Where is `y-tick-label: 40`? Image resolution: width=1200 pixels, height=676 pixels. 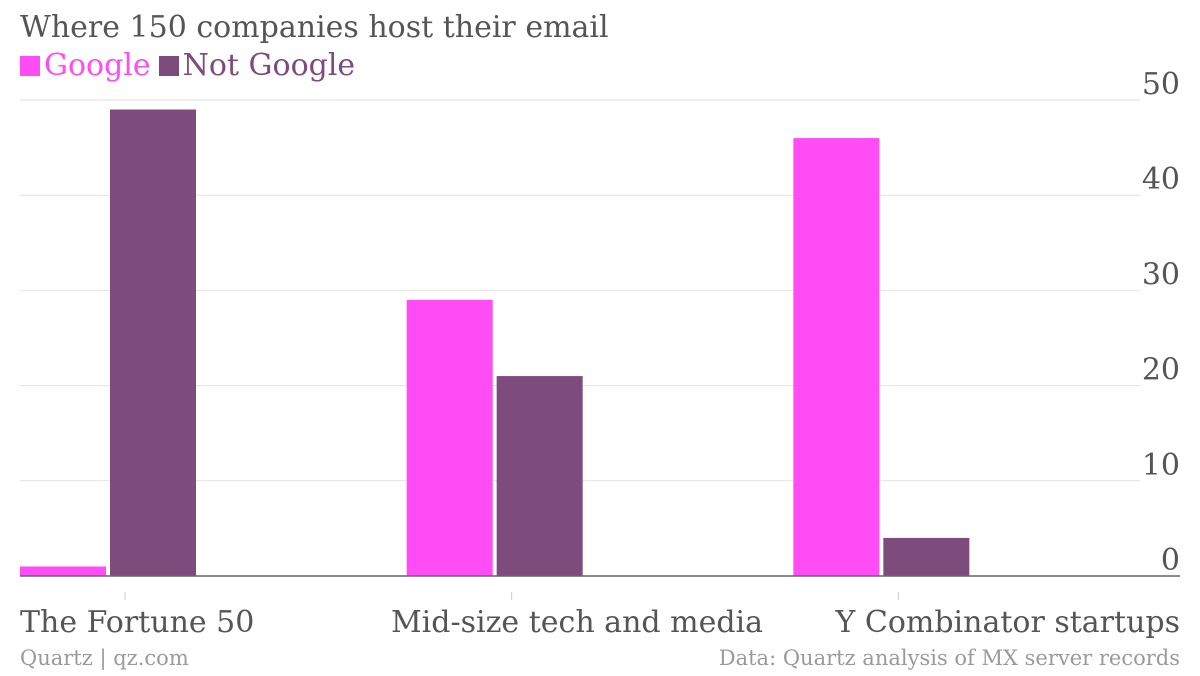
y-tick-label: 40 is located at coordinates (1161, 179).